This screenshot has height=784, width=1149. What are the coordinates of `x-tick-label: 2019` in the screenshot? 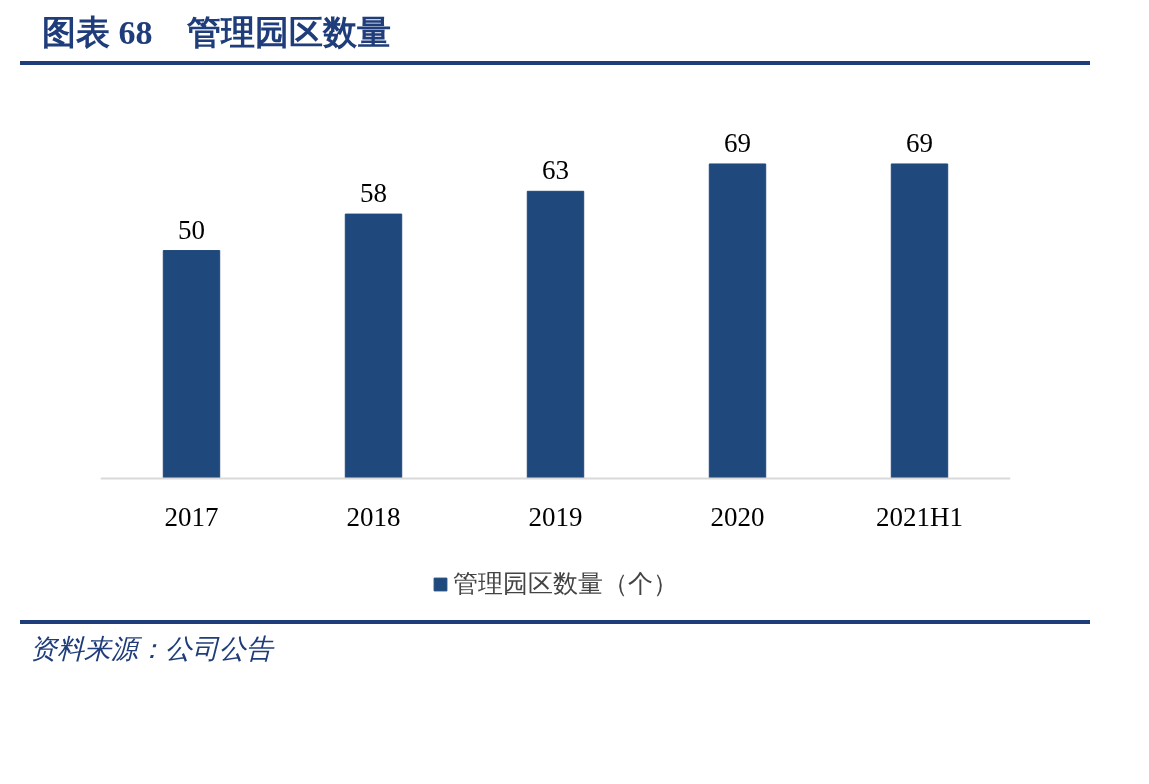 It's located at (555, 517).